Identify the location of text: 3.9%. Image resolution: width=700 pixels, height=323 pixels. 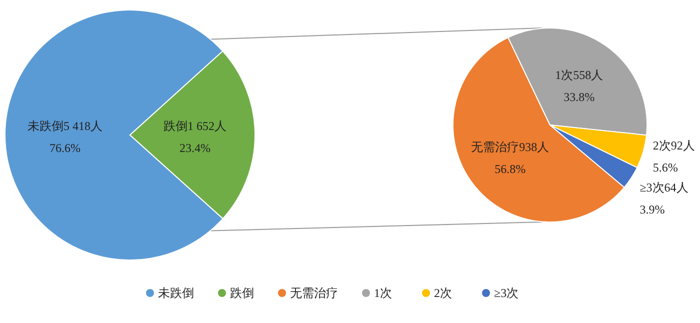
(652, 209).